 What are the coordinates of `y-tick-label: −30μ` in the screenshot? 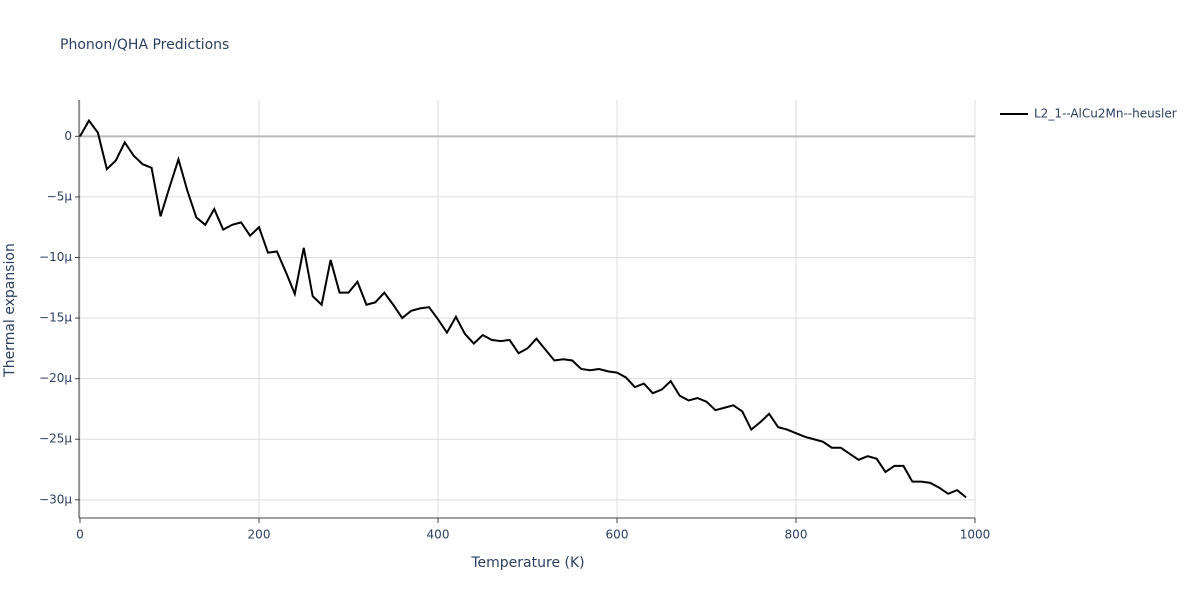 It's located at (55, 499).